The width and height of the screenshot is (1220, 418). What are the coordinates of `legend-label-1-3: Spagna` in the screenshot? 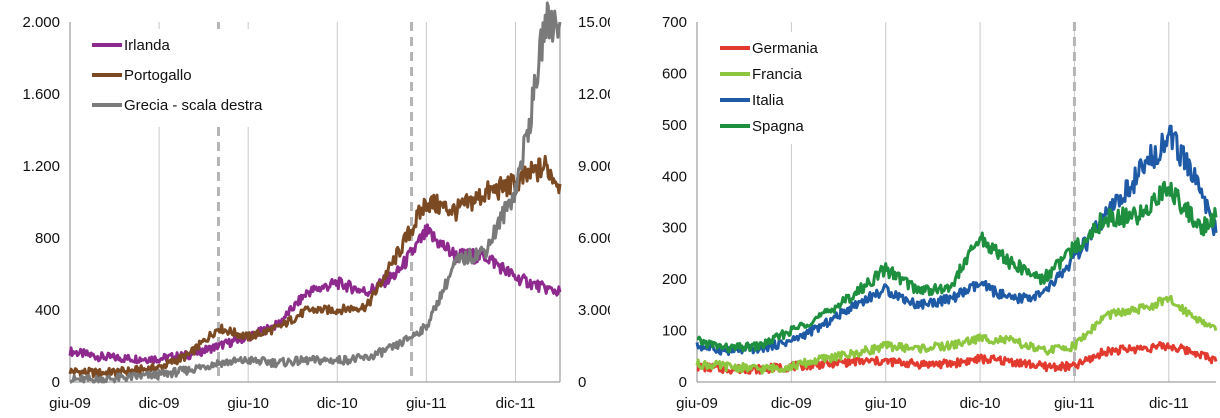 It's located at (778, 126).